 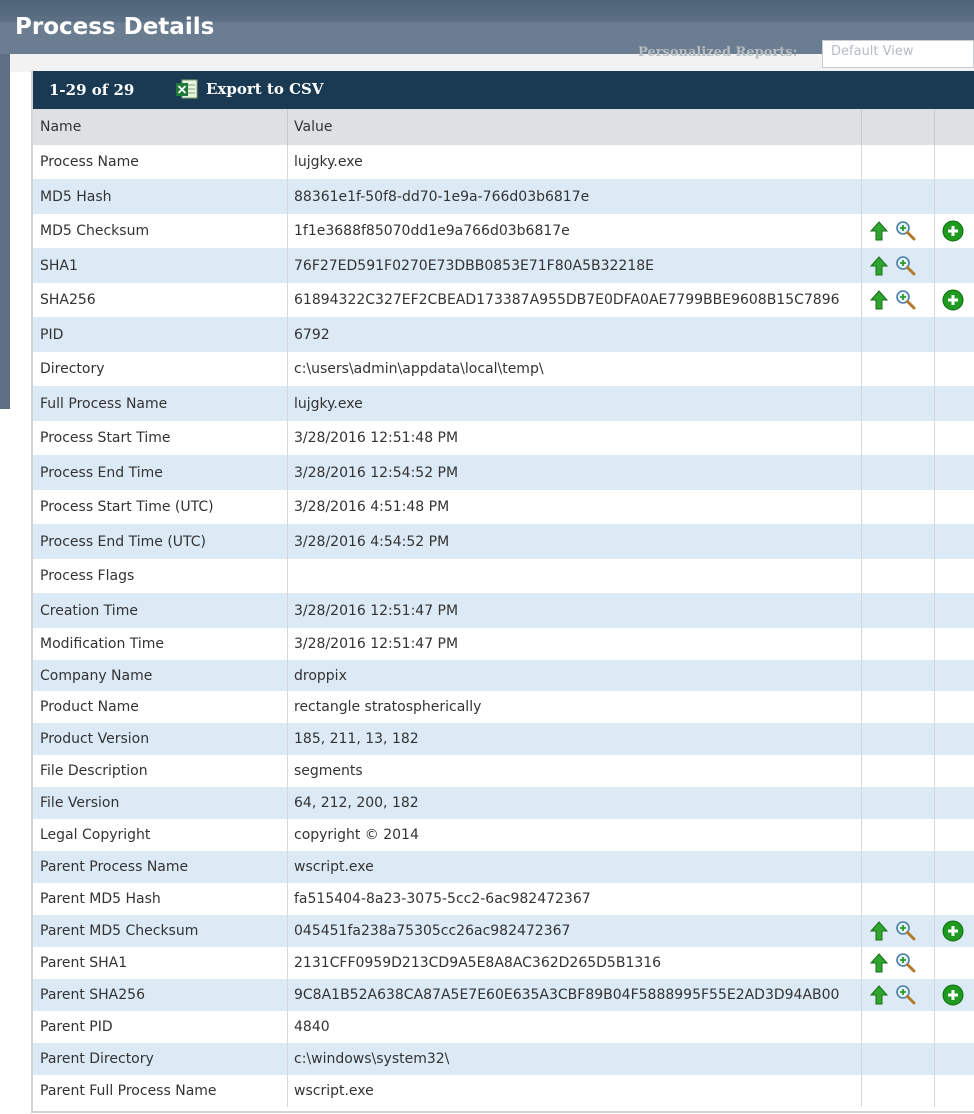 What do you see at coordinates (249, 89) in the screenshot?
I see `export-csv-button: Export to CSV` at bounding box center [249, 89].